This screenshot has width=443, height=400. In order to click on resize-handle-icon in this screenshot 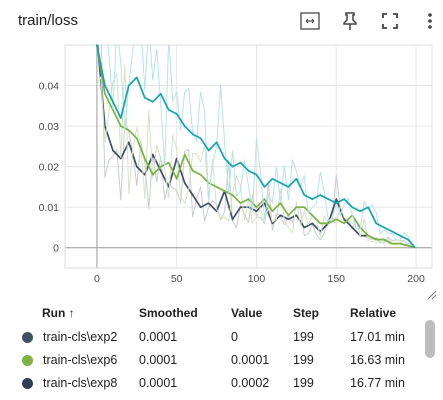, I will do `click(432, 295)`.